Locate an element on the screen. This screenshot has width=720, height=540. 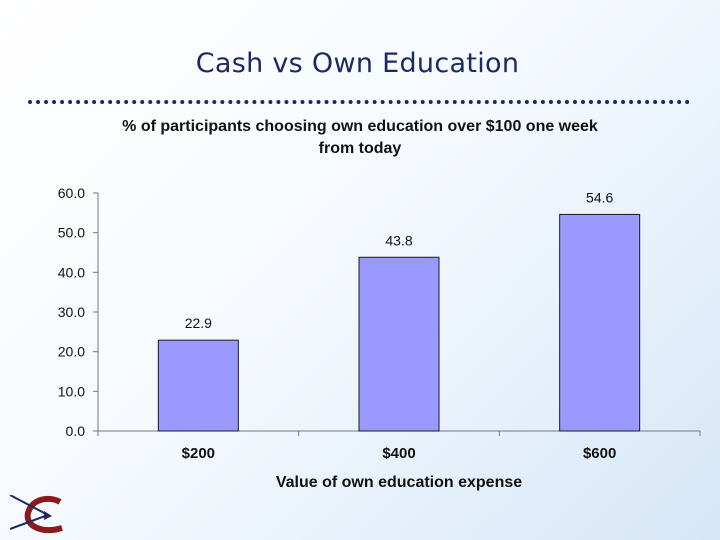
y-tick-label: 40.0 is located at coordinates (71, 272).